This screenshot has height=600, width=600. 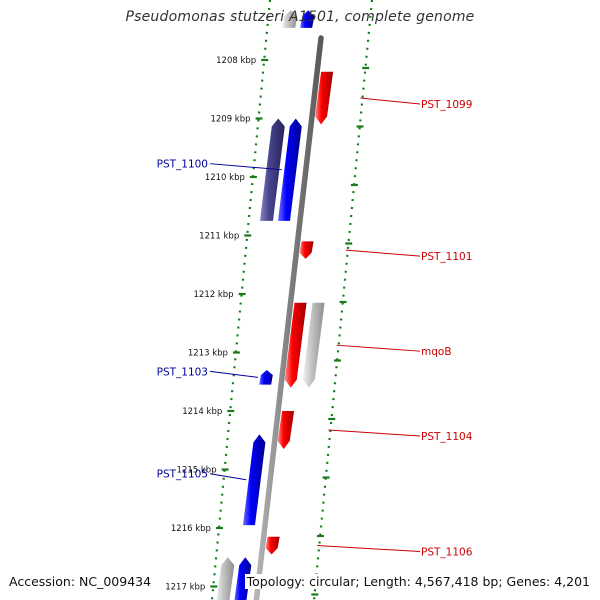 I want to click on accession-label: Accession: NC_009434, so click(x=80, y=581).